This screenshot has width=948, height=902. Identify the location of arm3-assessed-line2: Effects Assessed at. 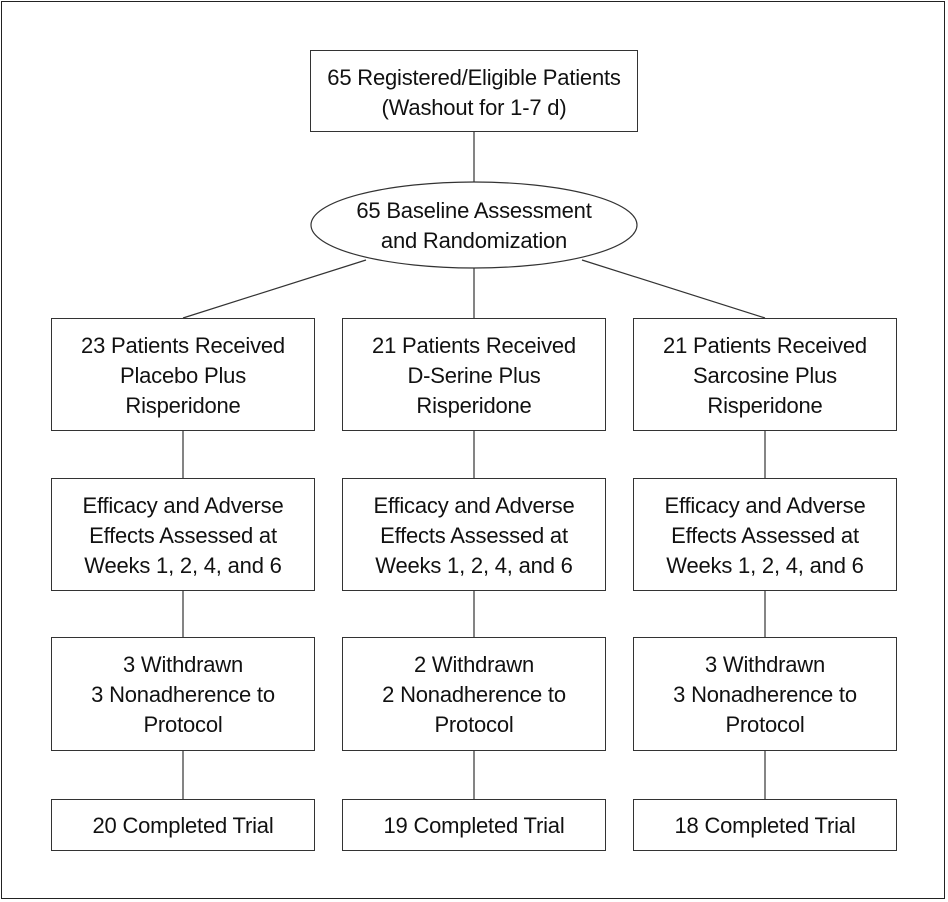
(765, 535).